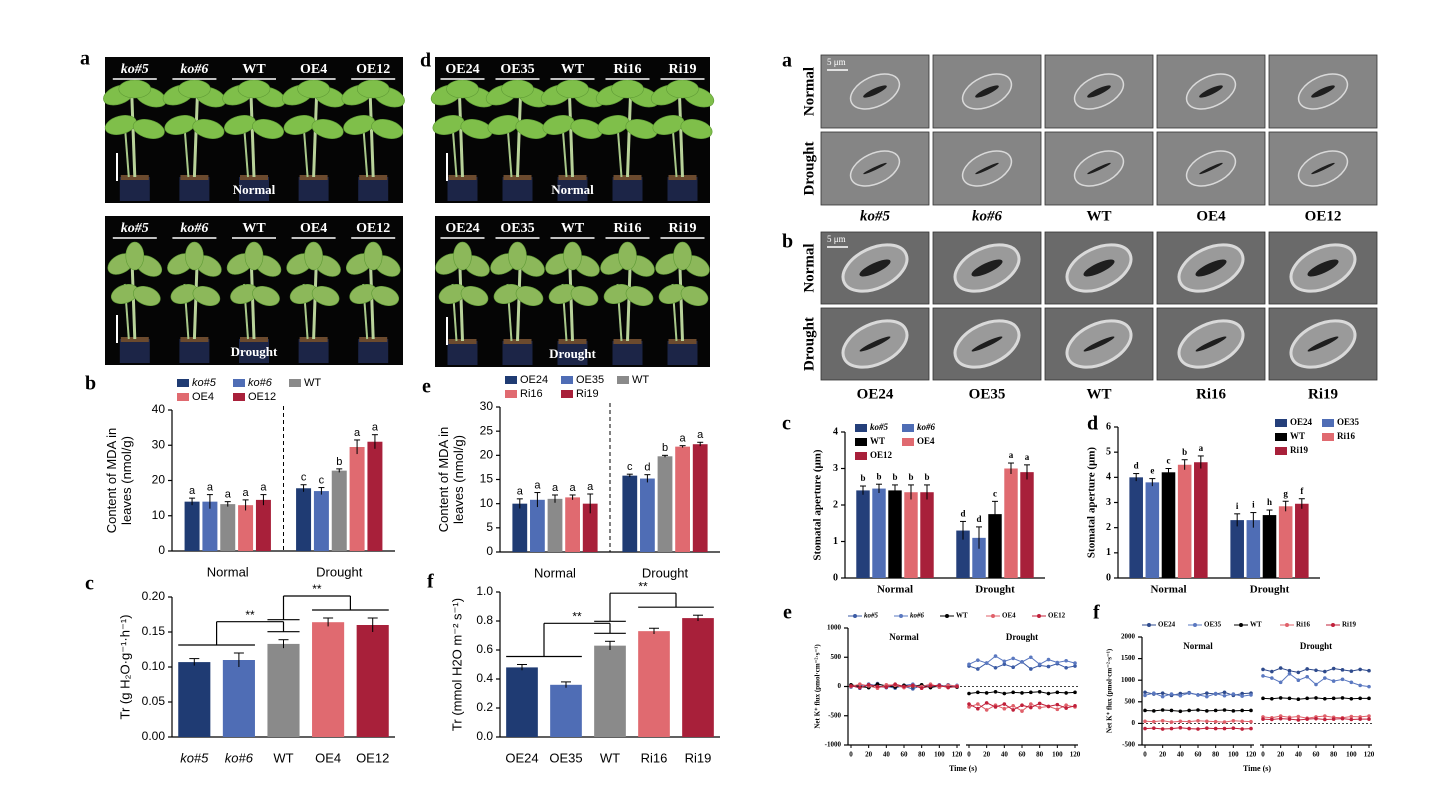  What do you see at coordinates (1216, 755) in the screenshot?
I see `x-tick-label: 80` at bounding box center [1216, 755].